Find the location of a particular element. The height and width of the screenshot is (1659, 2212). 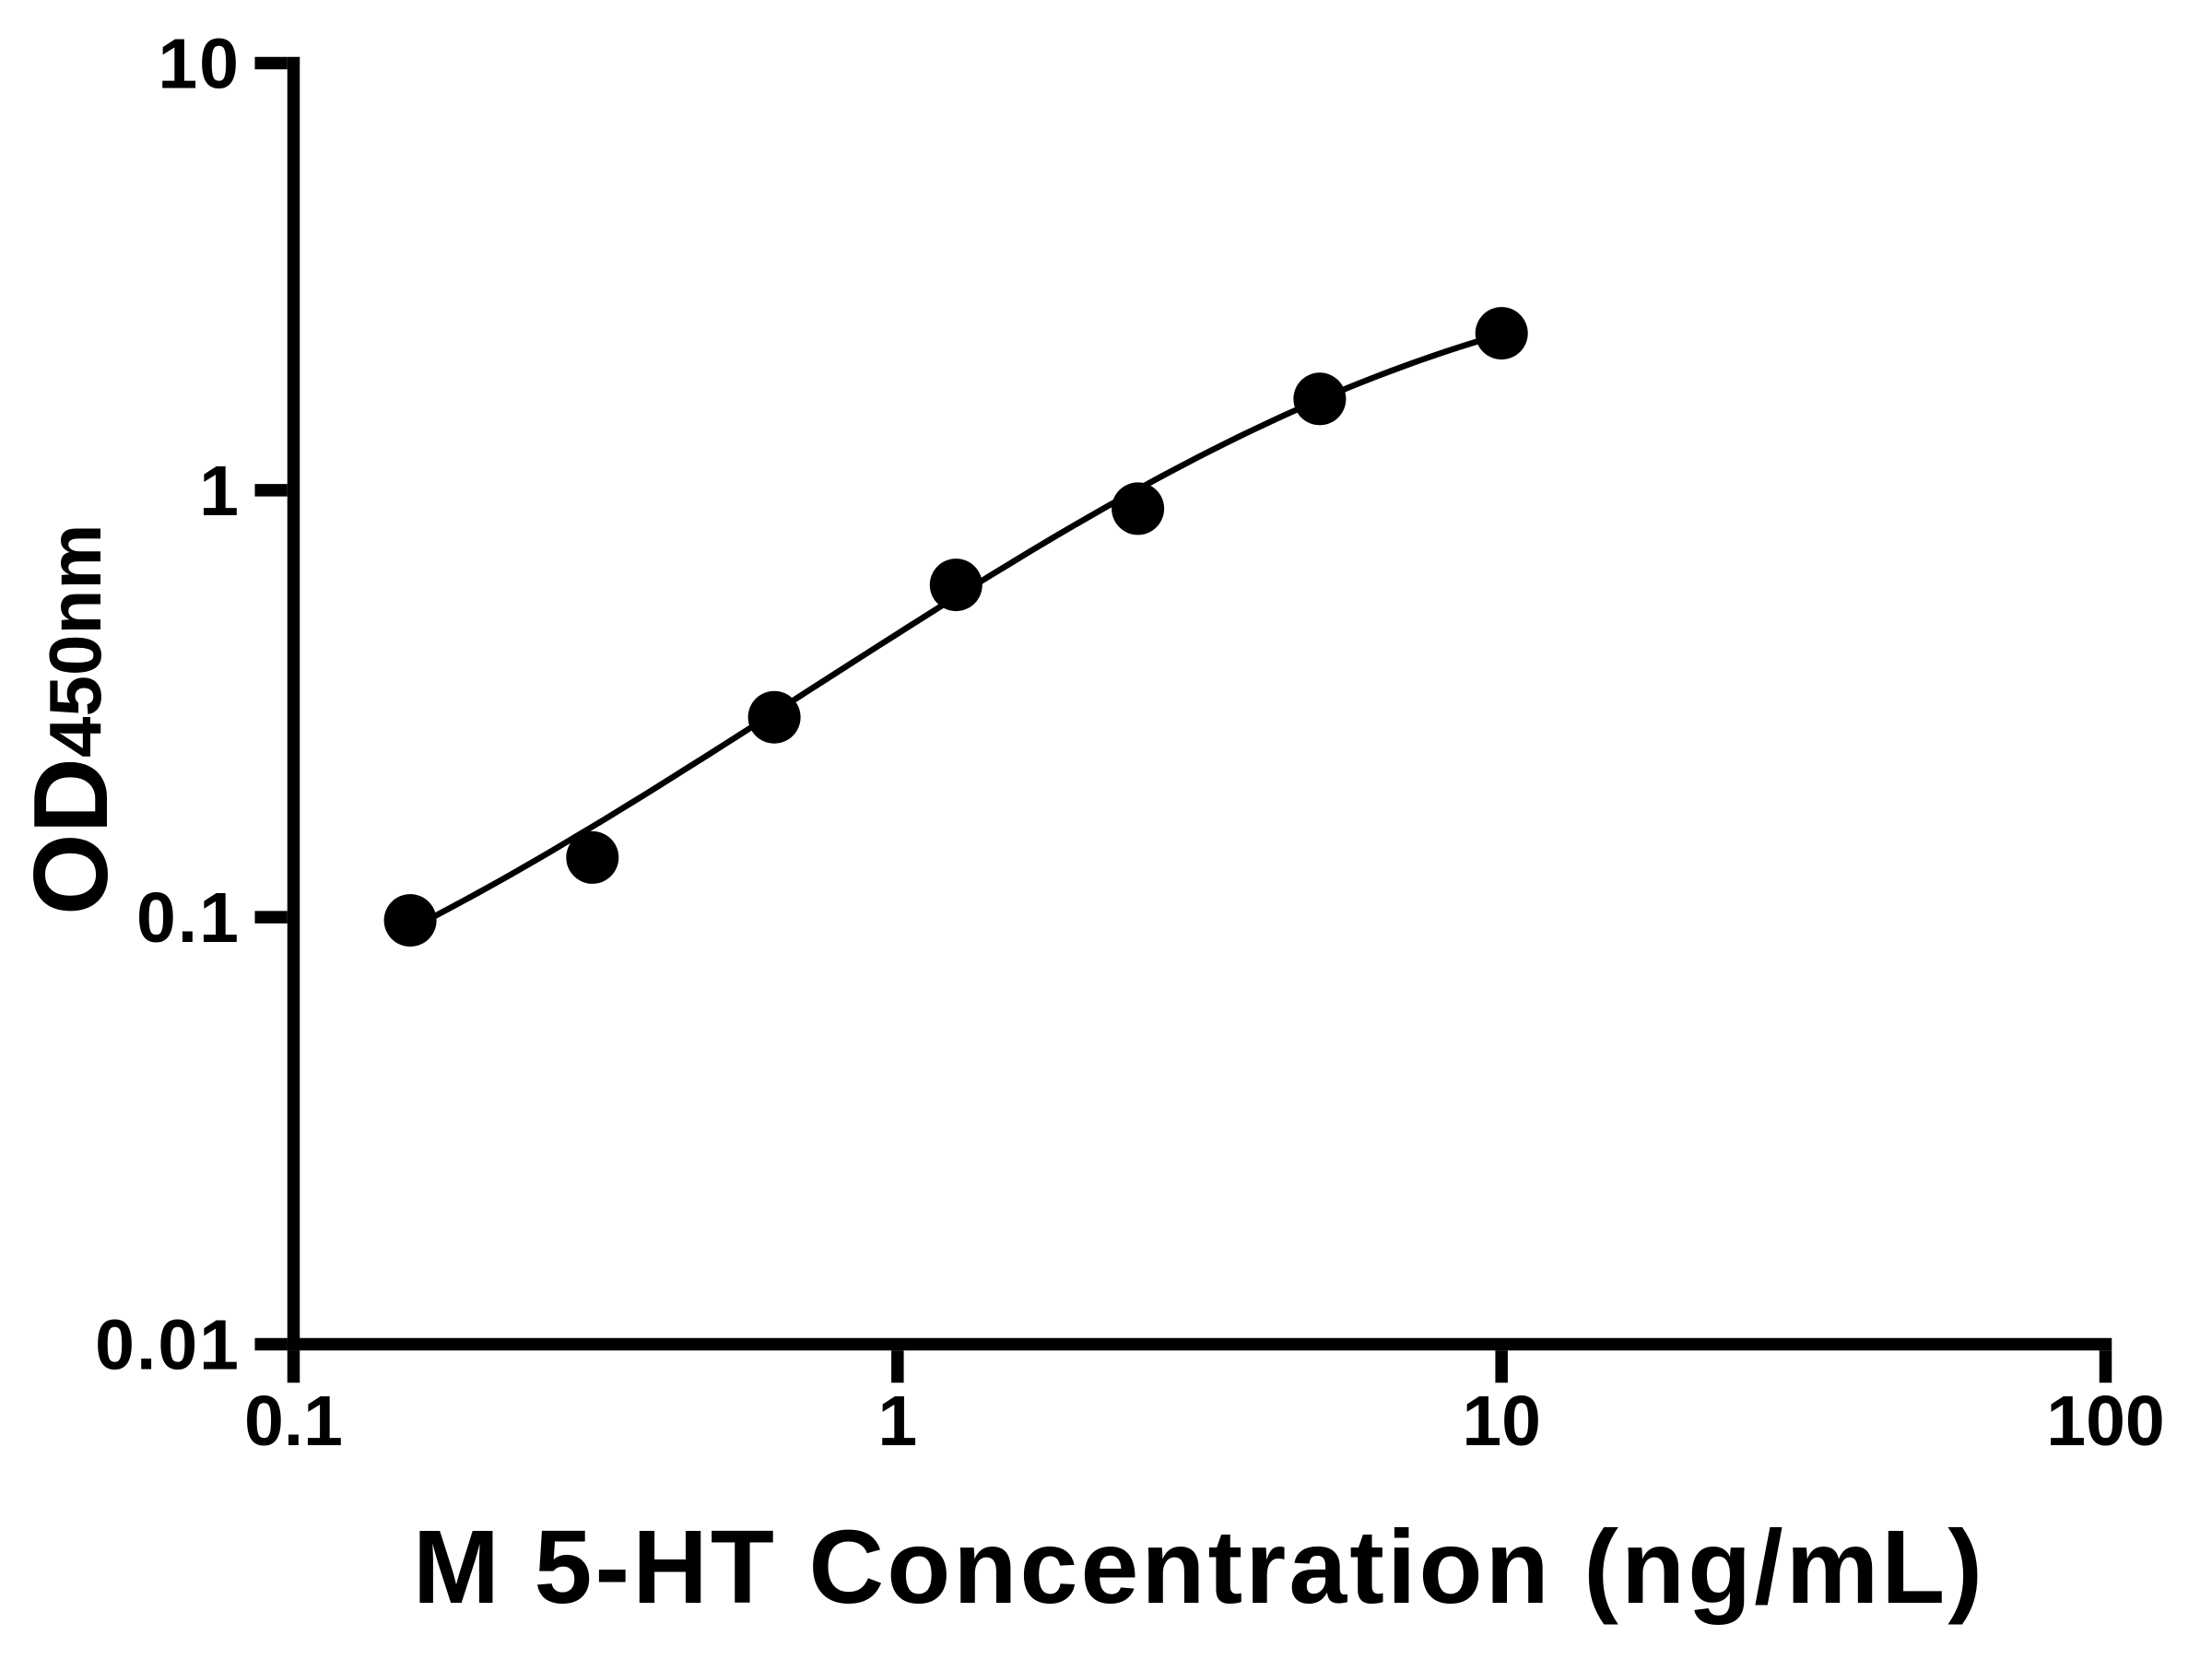

svg-text: 0.01 is located at coordinates (168, 1345).